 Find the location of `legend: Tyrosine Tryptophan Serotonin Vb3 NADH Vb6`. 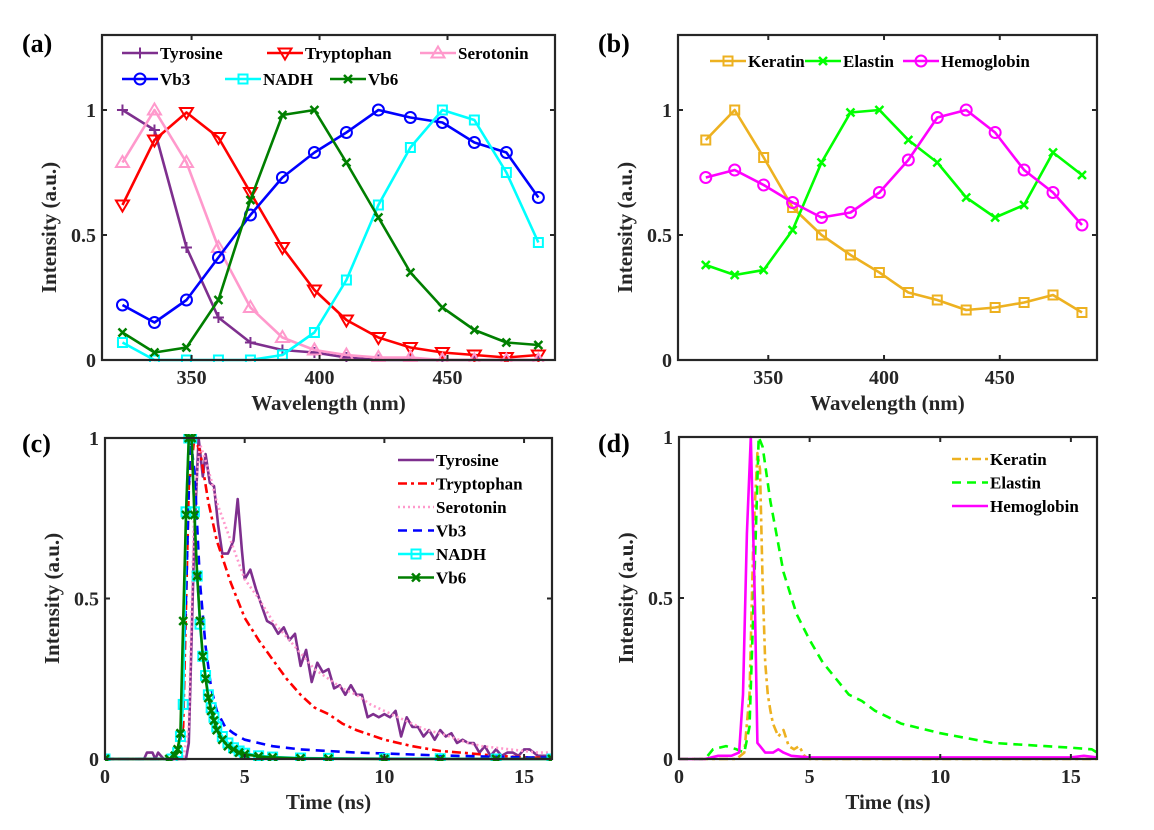

legend: Tyrosine Tryptophan Serotonin Vb3 NADH Vb6 is located at coordinates (325, 66).